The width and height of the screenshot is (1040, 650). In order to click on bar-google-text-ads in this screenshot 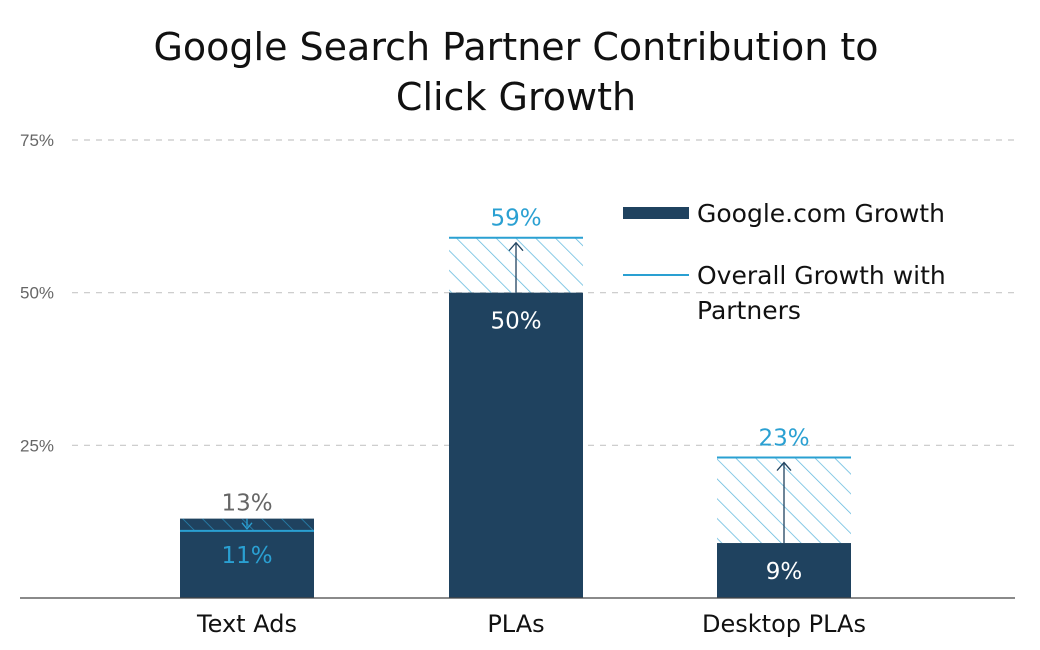, I will do `click(247, 558)`.